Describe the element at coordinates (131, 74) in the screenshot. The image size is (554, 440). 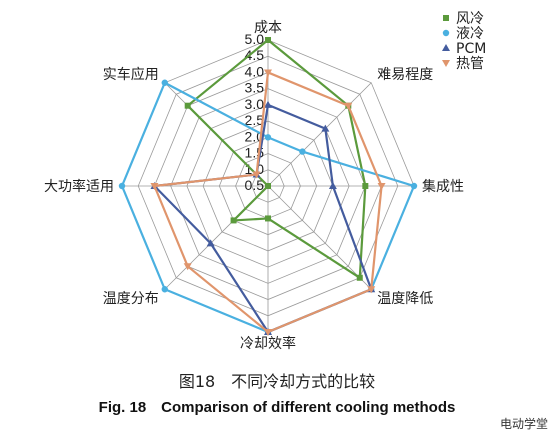
I see `axis-label: 实车应用` at that location.